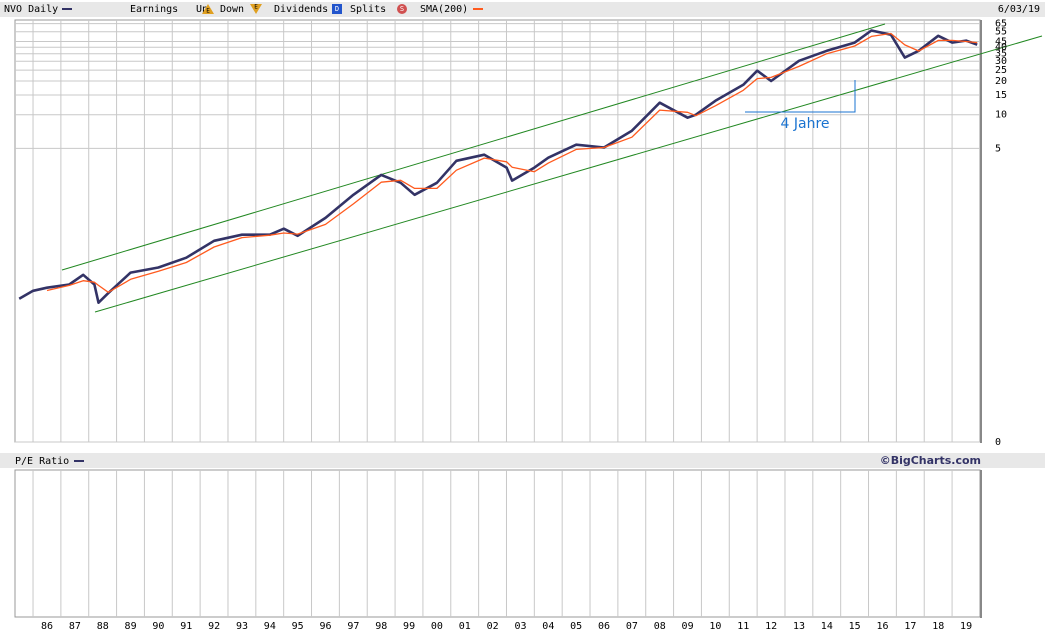 Image resolution: width=1045 pixels, height=635 pixels. Describe the element at coordinates (301, 9) in the screenshot. I see `legend-label: Dividends` at that location.